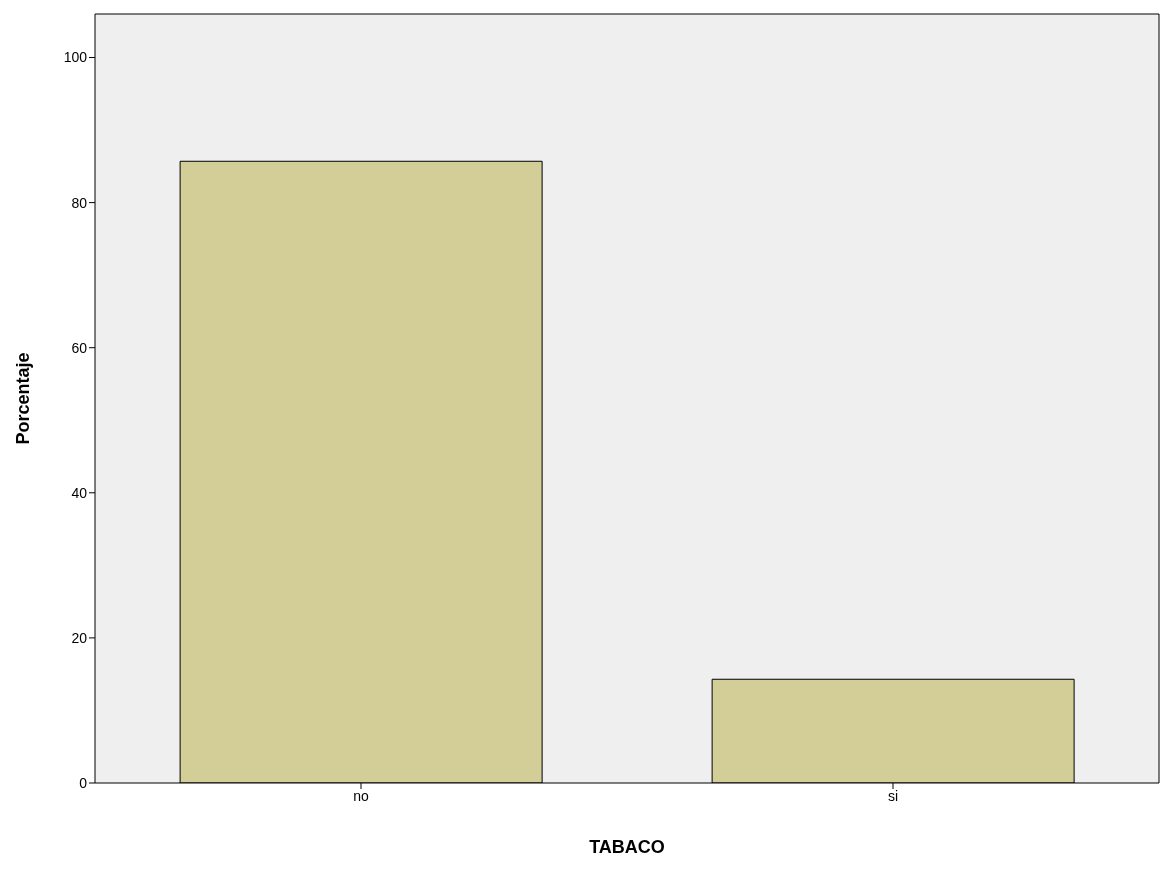 The width and height of the screenshot is (1172, 881). What do you see at coordinates (79, 347) in the screenshot?
I see `y-tick-label: 60` at bounding box center [79, 347].